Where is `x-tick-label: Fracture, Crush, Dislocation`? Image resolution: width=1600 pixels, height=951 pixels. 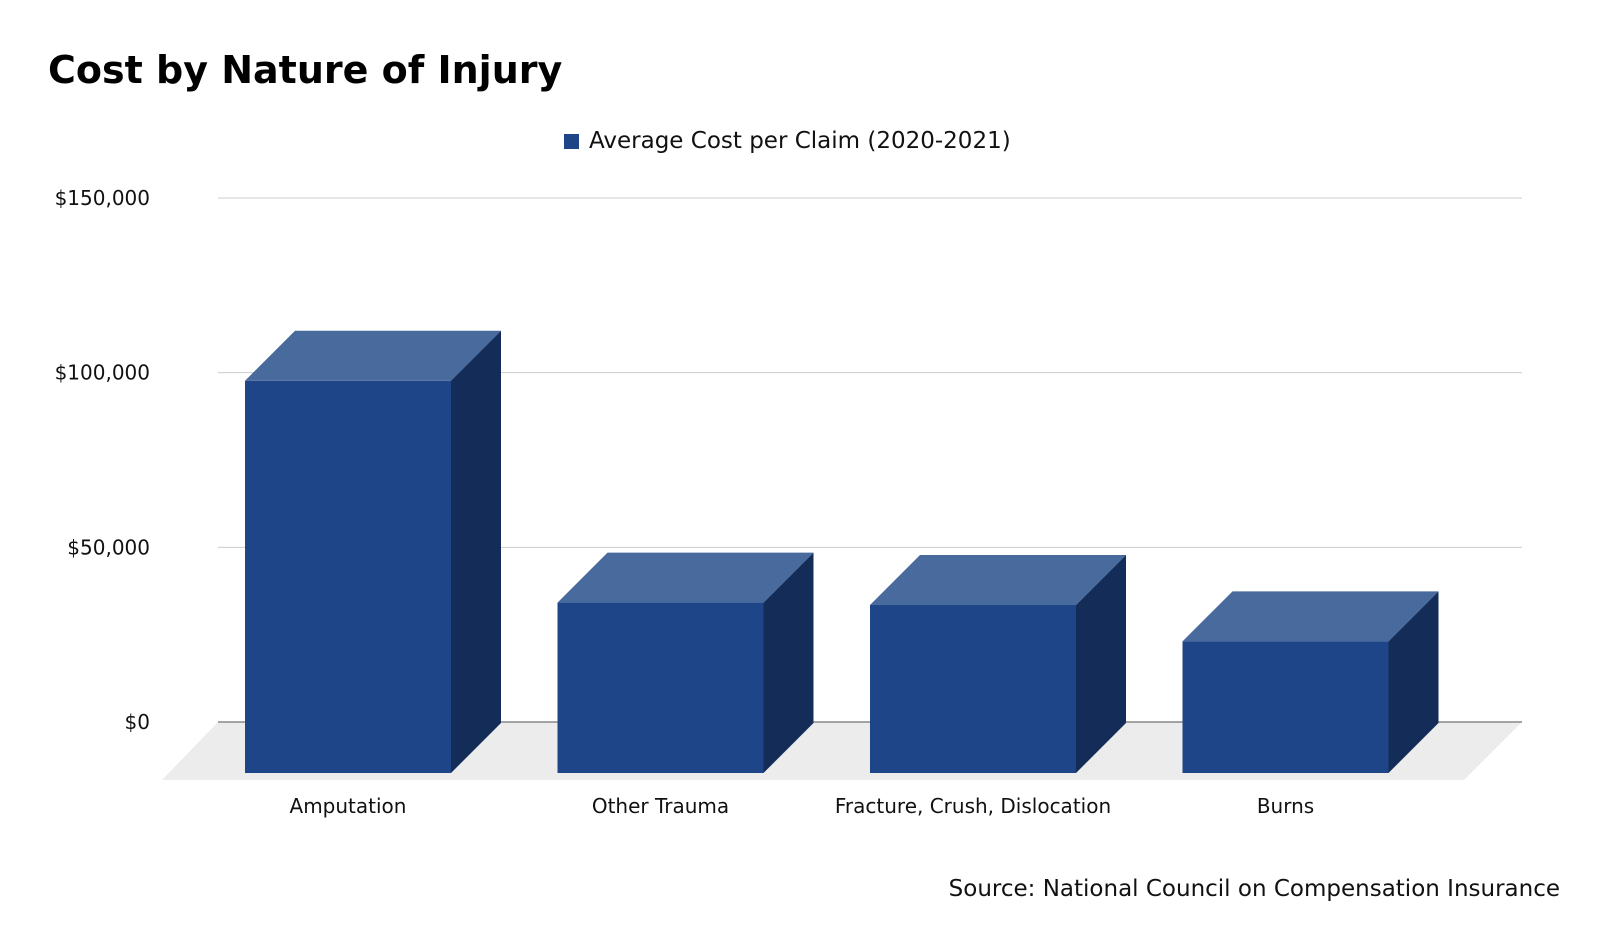 x-tick-label: Fracture, Crush, Dislocation is located at coordinates (973, 806).